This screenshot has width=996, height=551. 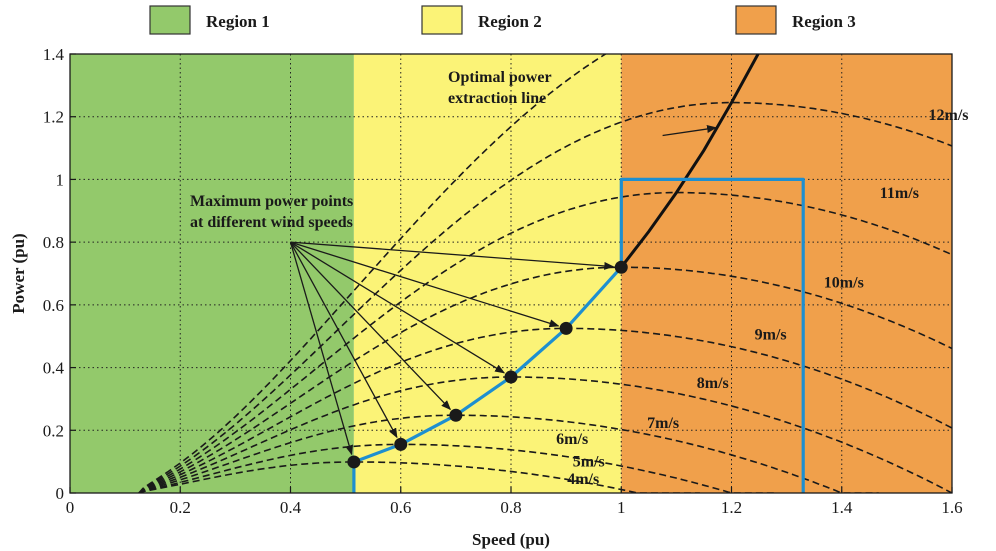 What do you see at coordinates (18, 273) in the screenshot?
I see `y-axis-title: Power (pu)` at bounding box center [18, 273].